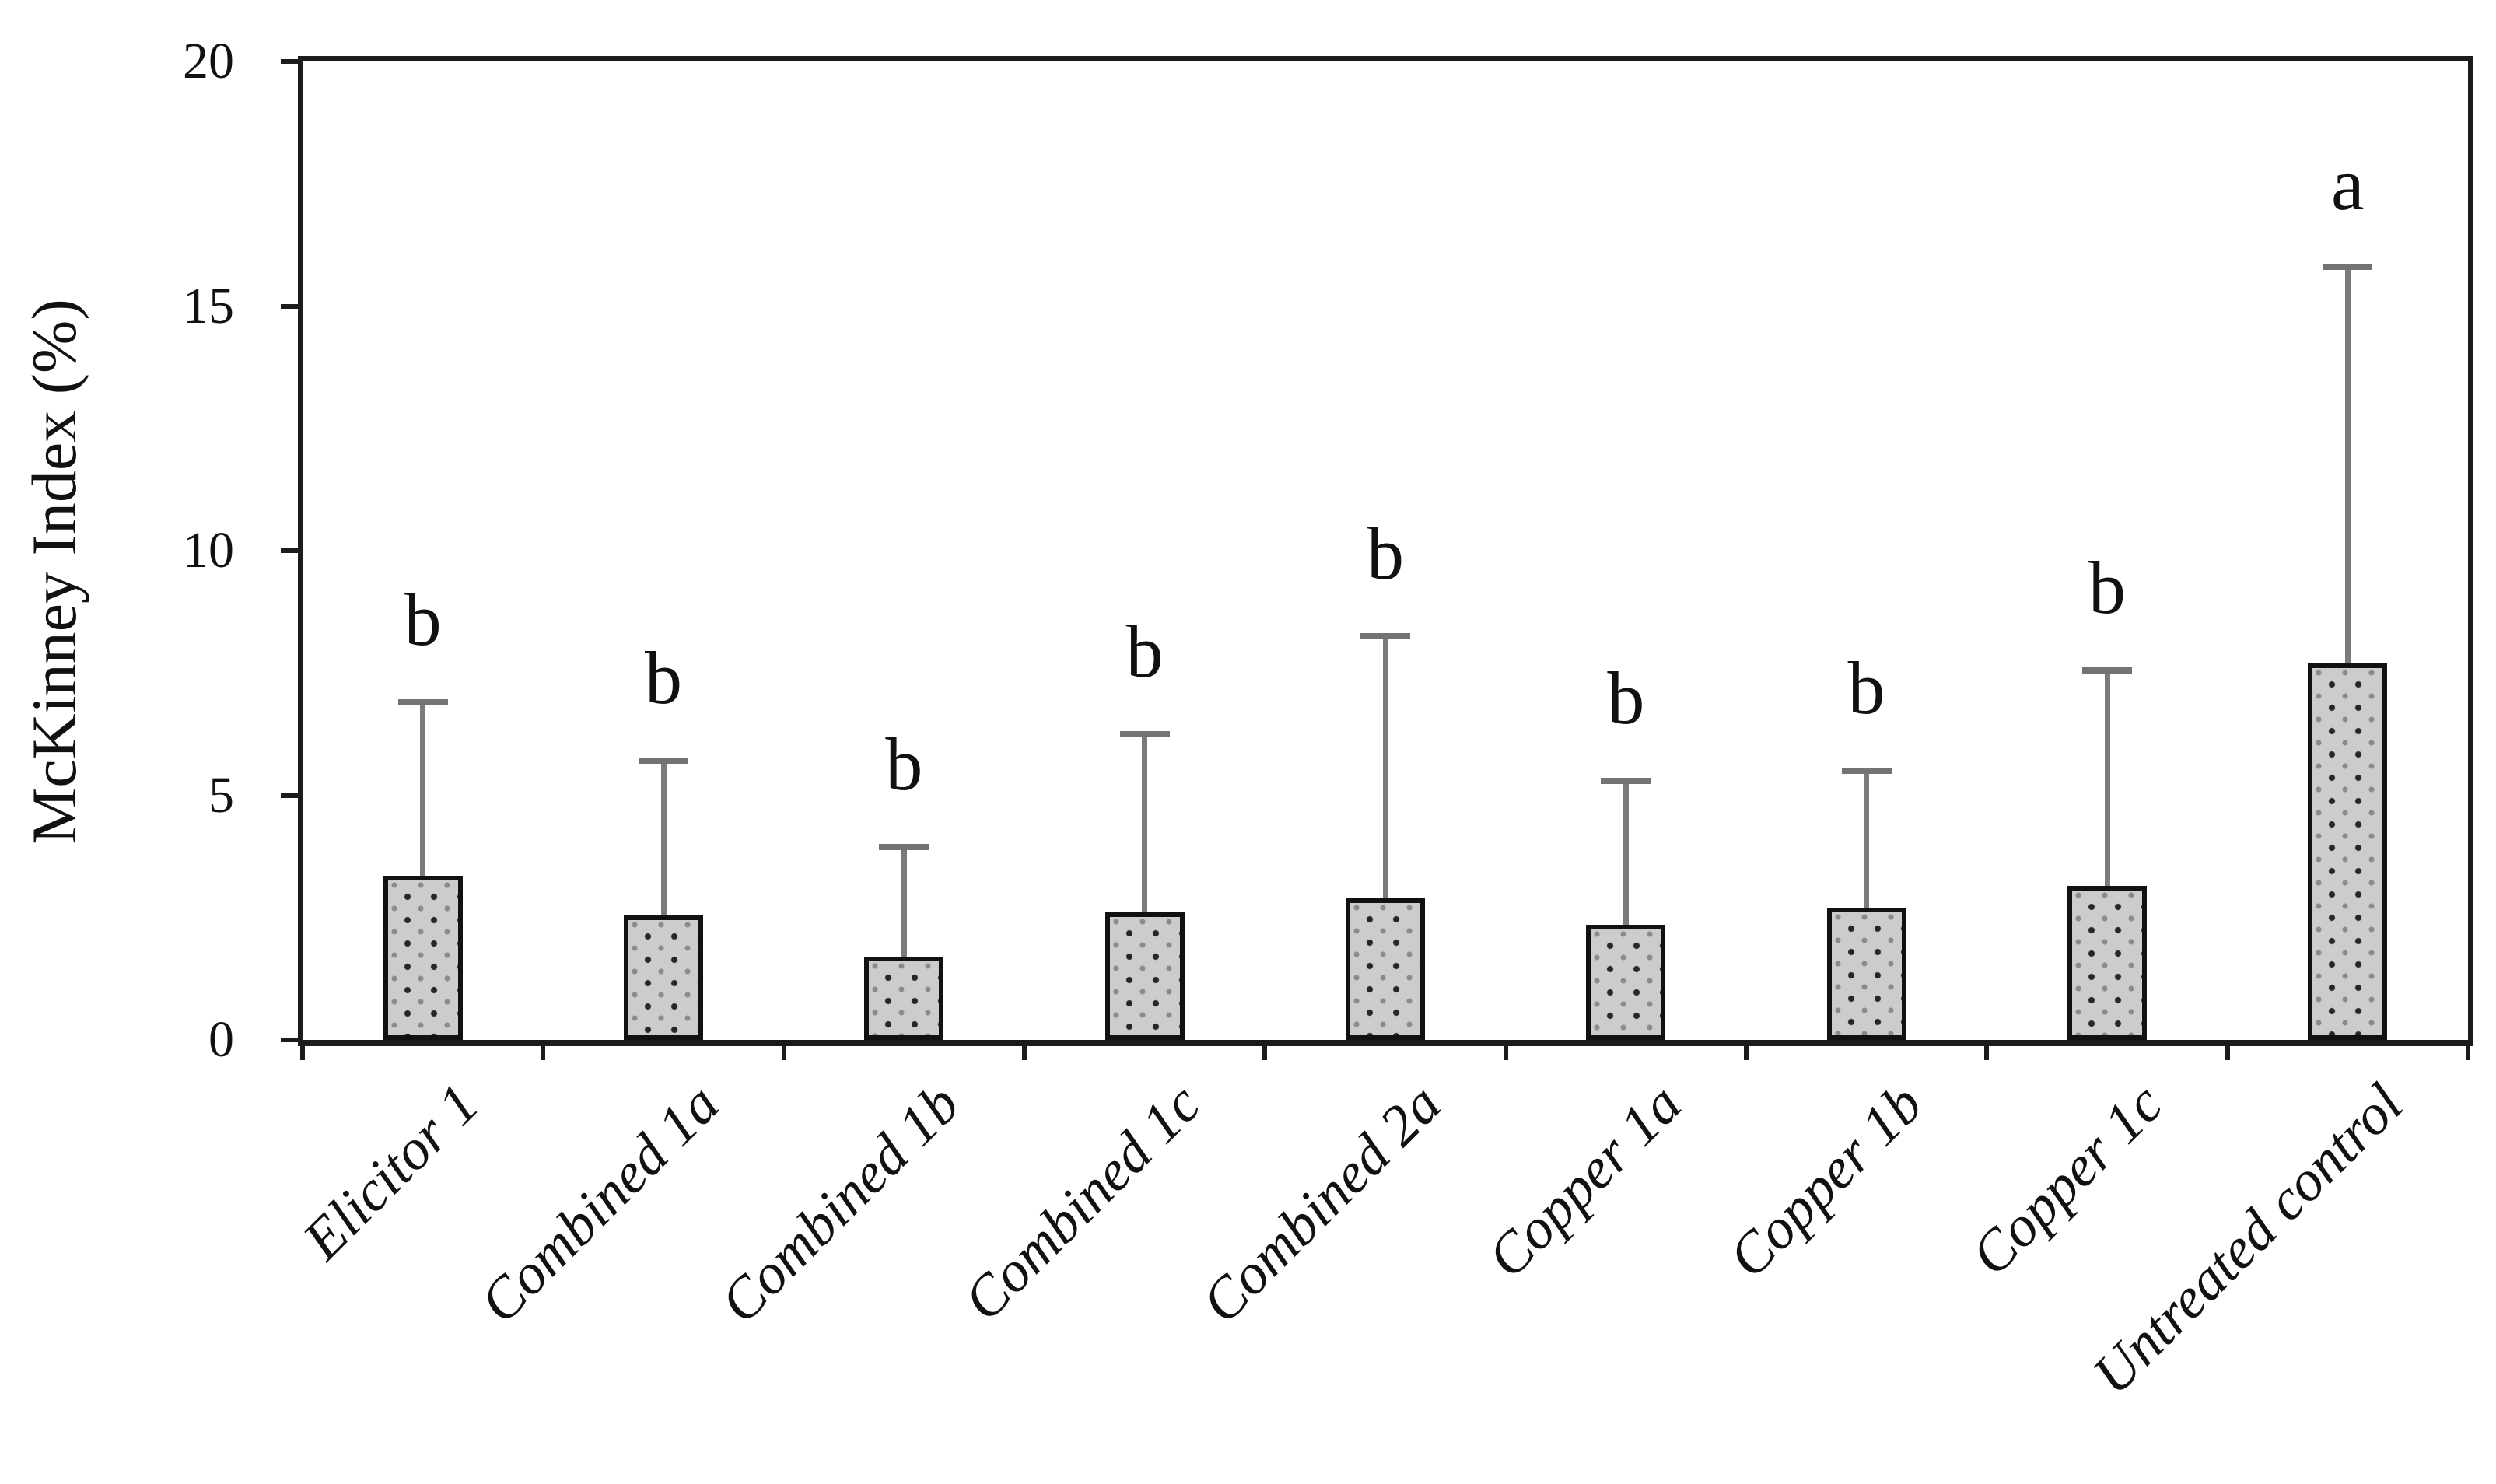 The width and height of the screenshot is (2496, 1484). I want to click on y-axis-title: McKinney Index (%), so click(54, 572).